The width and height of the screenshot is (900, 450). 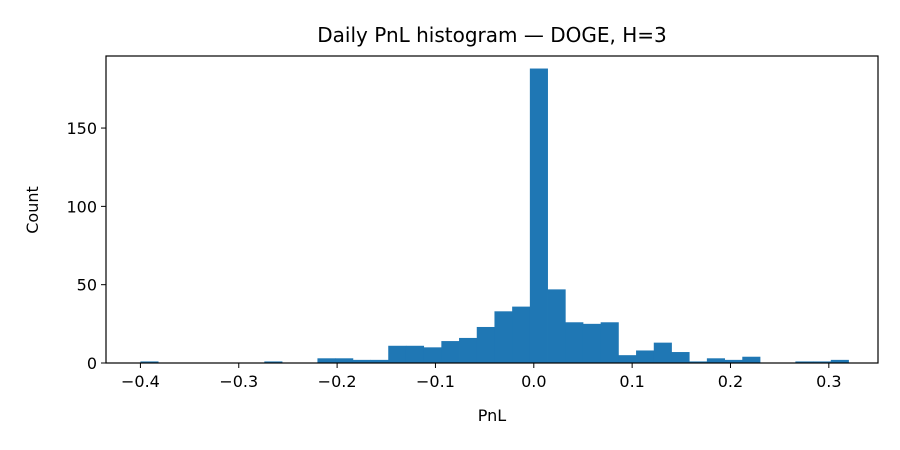 I want to click on y-axis: 0 50 100 150, so click(x=86, y=246).